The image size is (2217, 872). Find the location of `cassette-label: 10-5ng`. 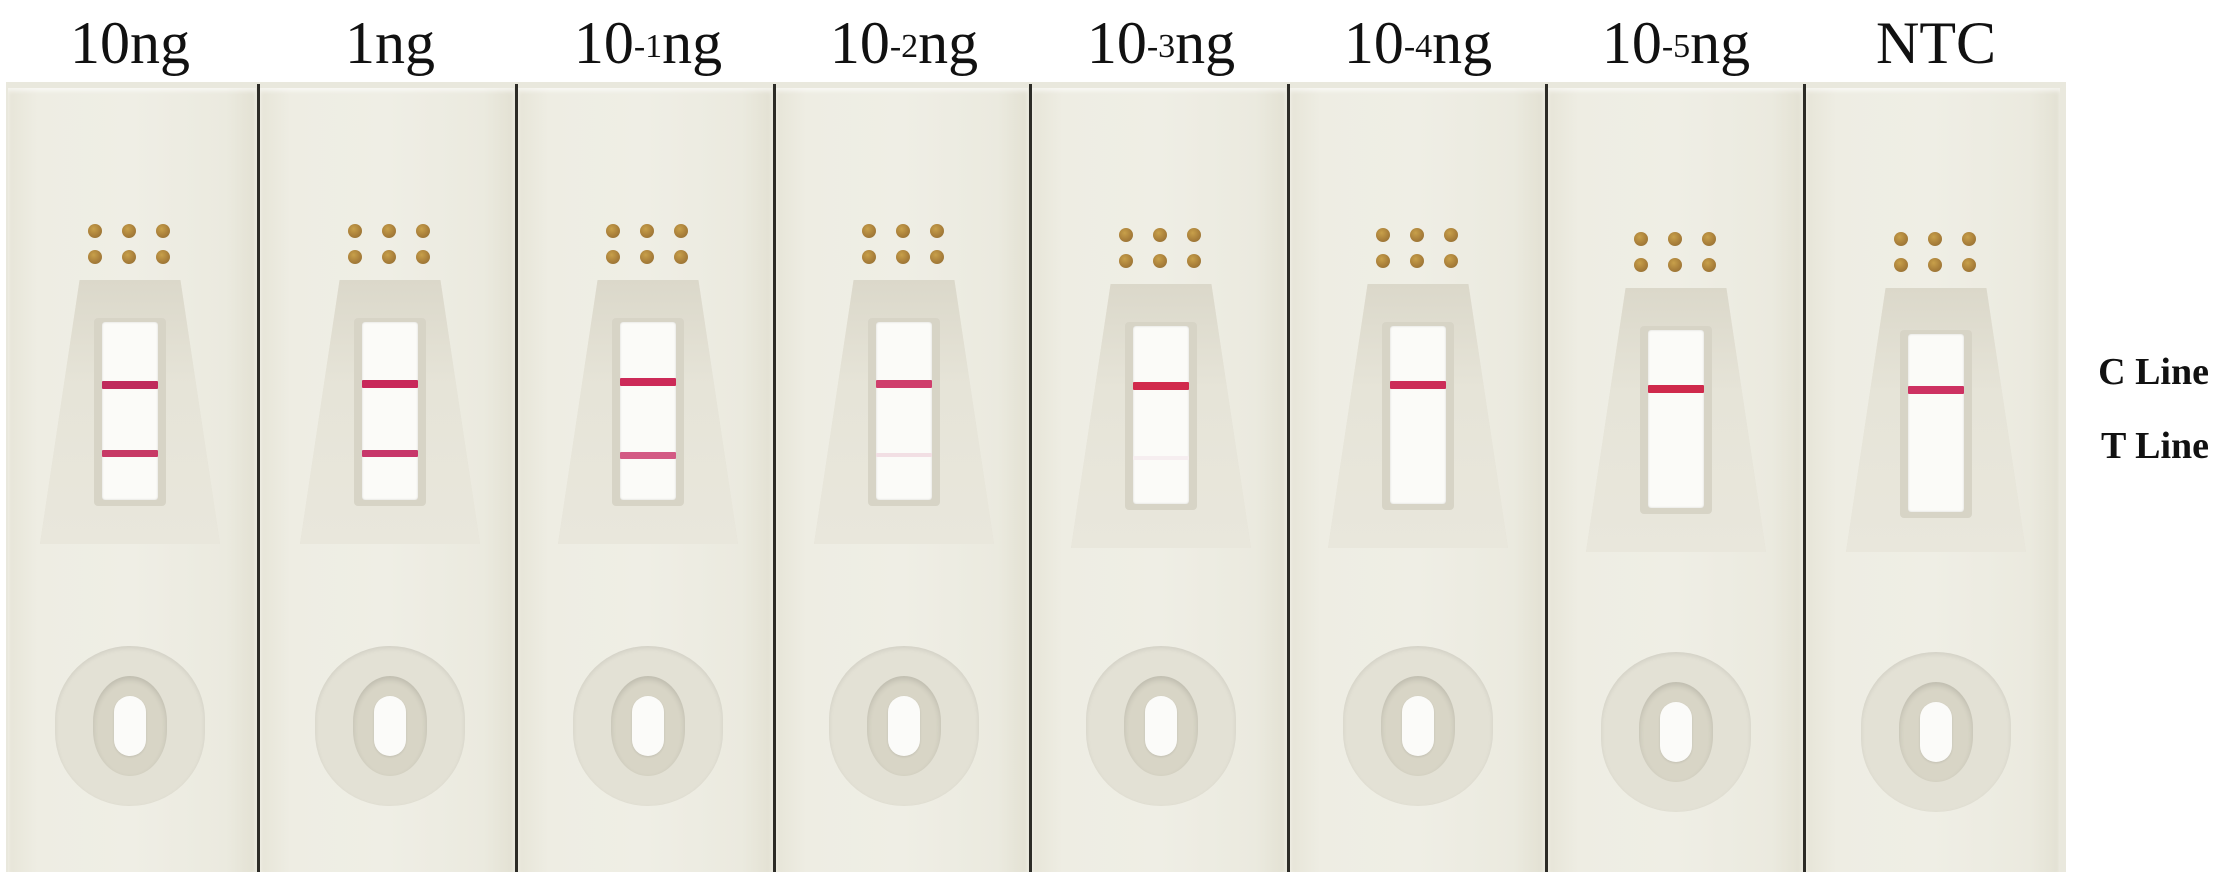

cassette-label: 10-5ng is located at coordinates (1676, 43).